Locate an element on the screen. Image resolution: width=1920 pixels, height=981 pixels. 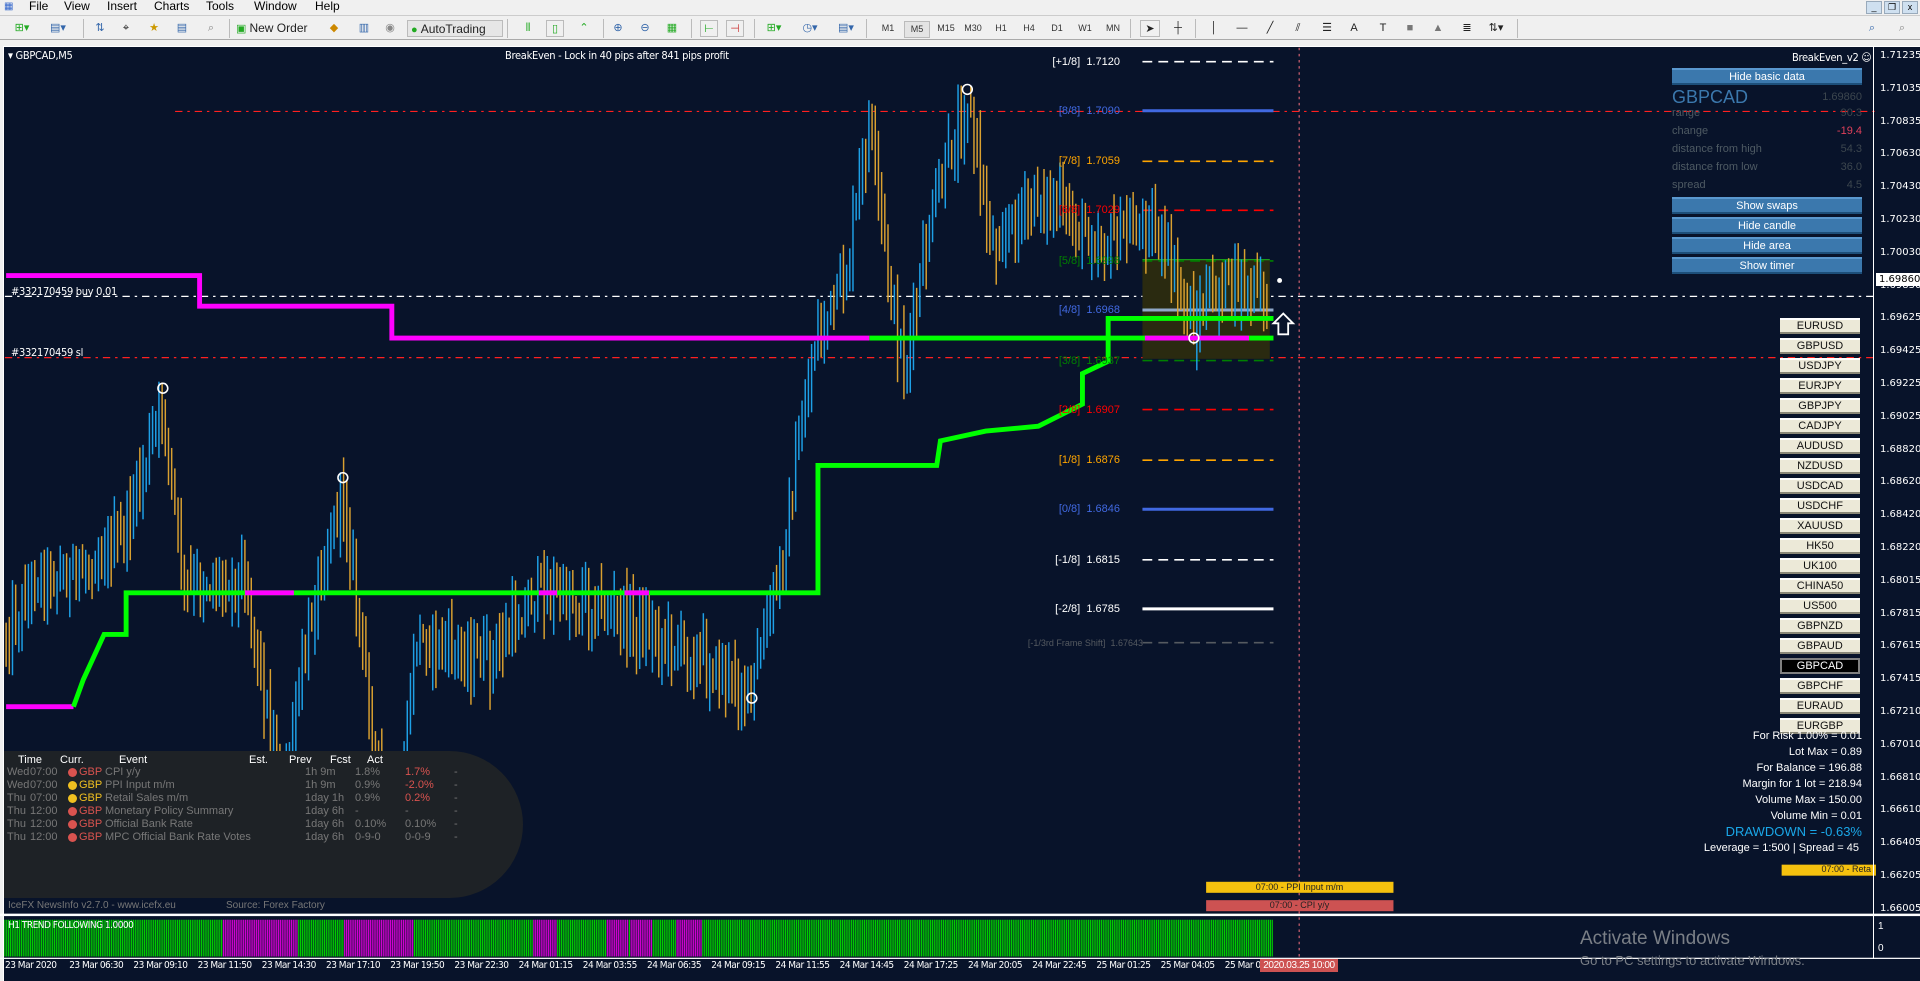
symbol-button-eurjpy: EURJPY is located at coordinates (1820, 386).